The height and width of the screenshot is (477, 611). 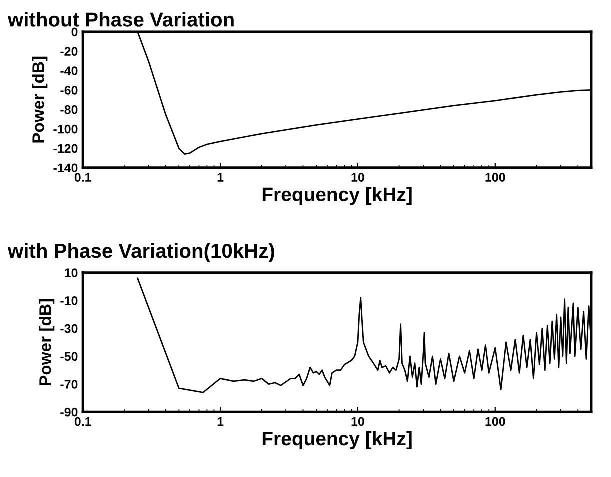 I want to click on y-tick-label: 10, so click(x=71, y=273).